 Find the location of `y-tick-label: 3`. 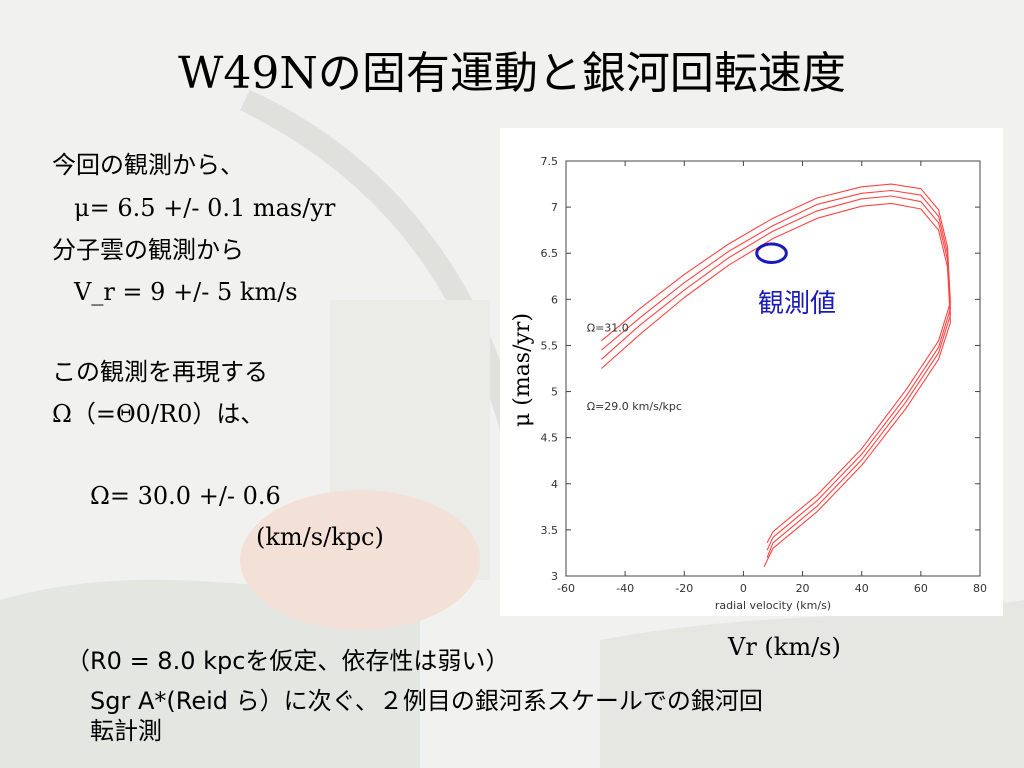

y-tick-label: 3 is located at coordinates (554, 576).